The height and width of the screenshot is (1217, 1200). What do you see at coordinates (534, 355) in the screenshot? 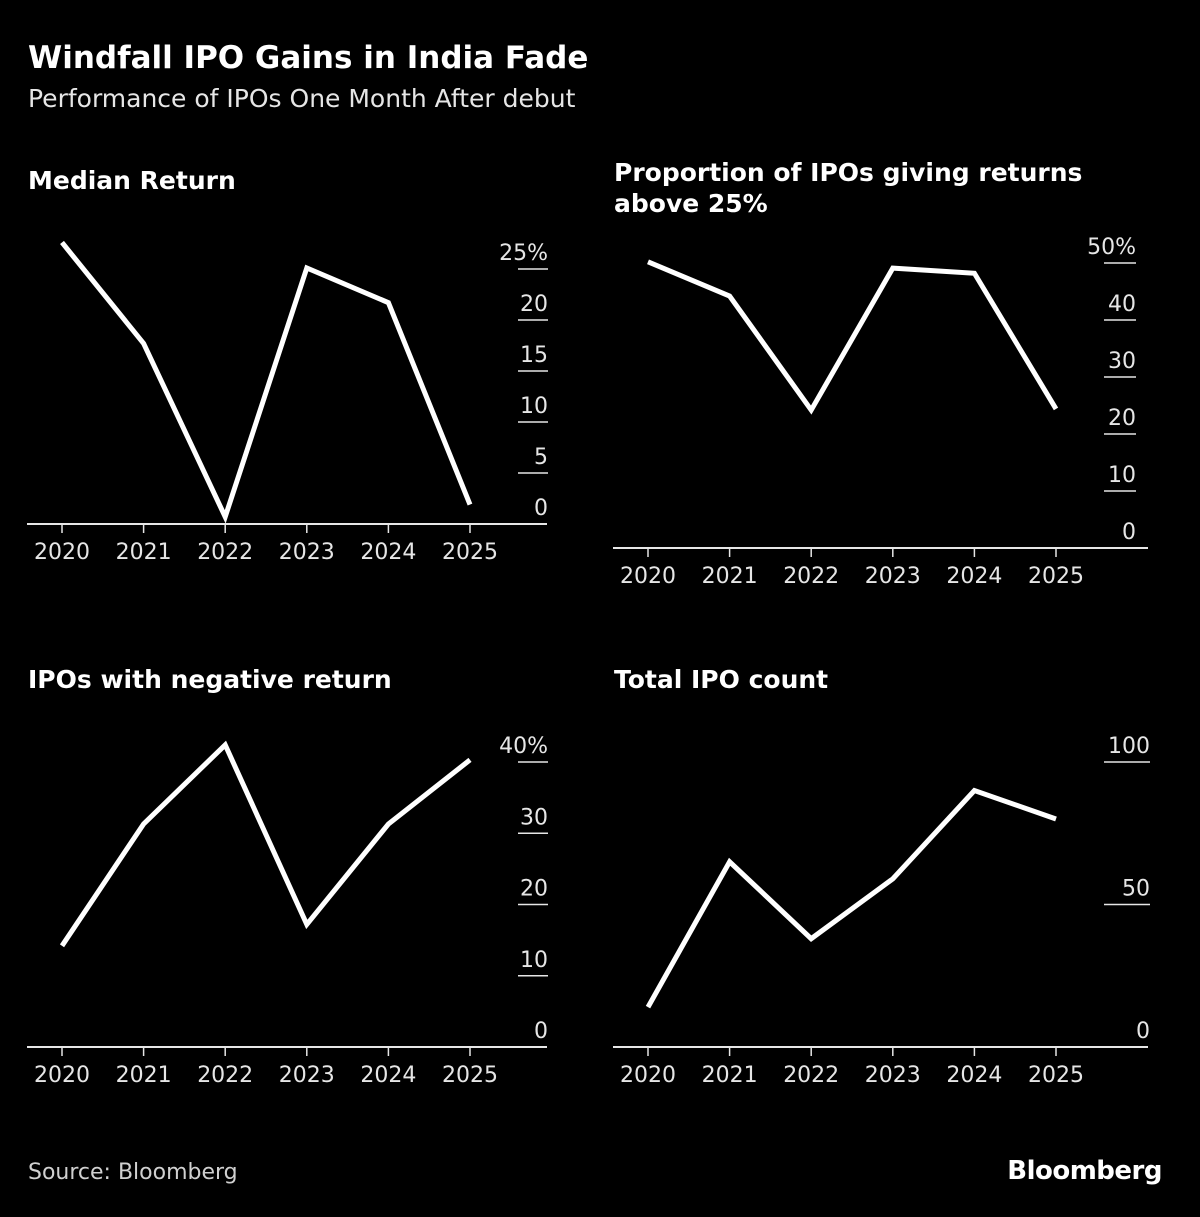
I see `y-tick-label: 15` at bounding box center [534, 355].